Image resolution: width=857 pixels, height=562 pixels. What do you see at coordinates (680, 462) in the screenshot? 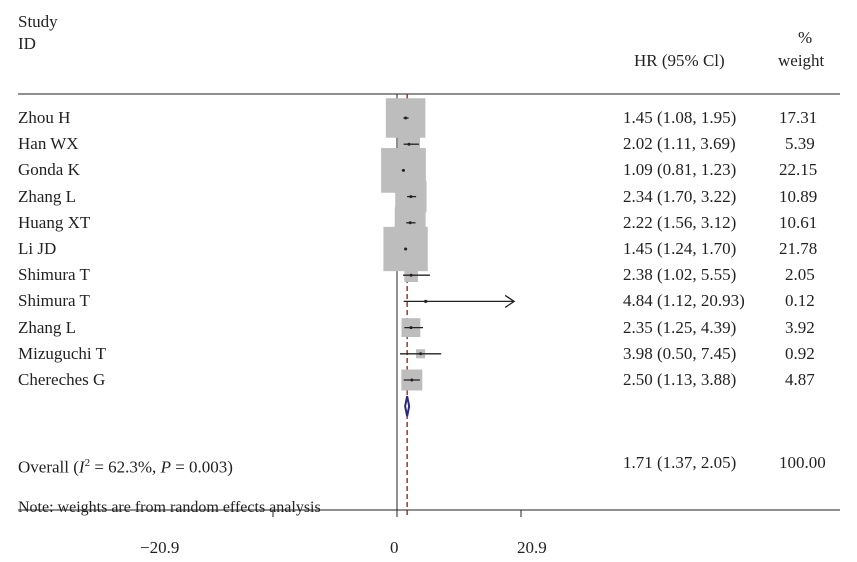
I see `overall-ci: 1.71 (1.37, 2.05)` at bounding box center [680, 462].